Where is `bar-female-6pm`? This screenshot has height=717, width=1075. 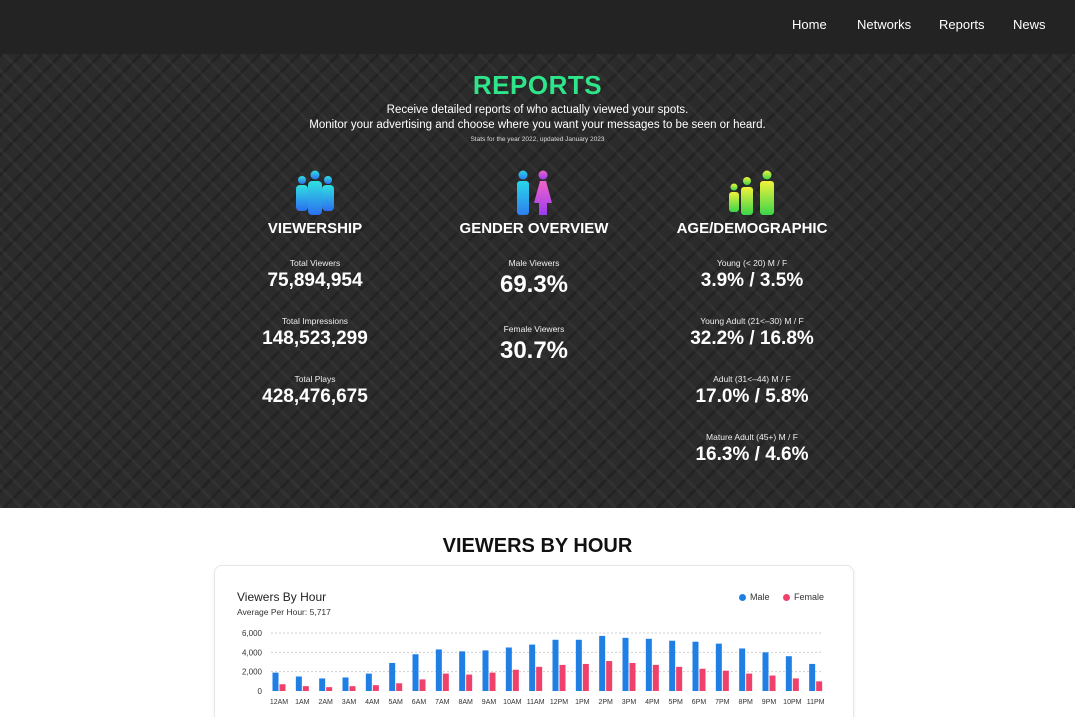
bar-female-6pm is located at coordinates (702, 679).